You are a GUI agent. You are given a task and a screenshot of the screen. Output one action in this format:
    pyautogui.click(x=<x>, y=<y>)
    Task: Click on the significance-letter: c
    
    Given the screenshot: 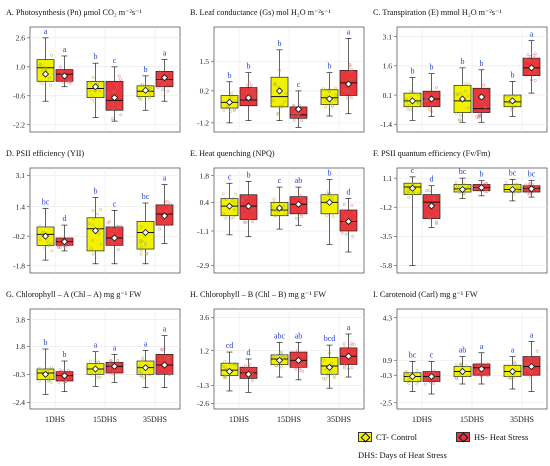 What is the action you would take?
    pyautogui.click(x=432, y=355)
    